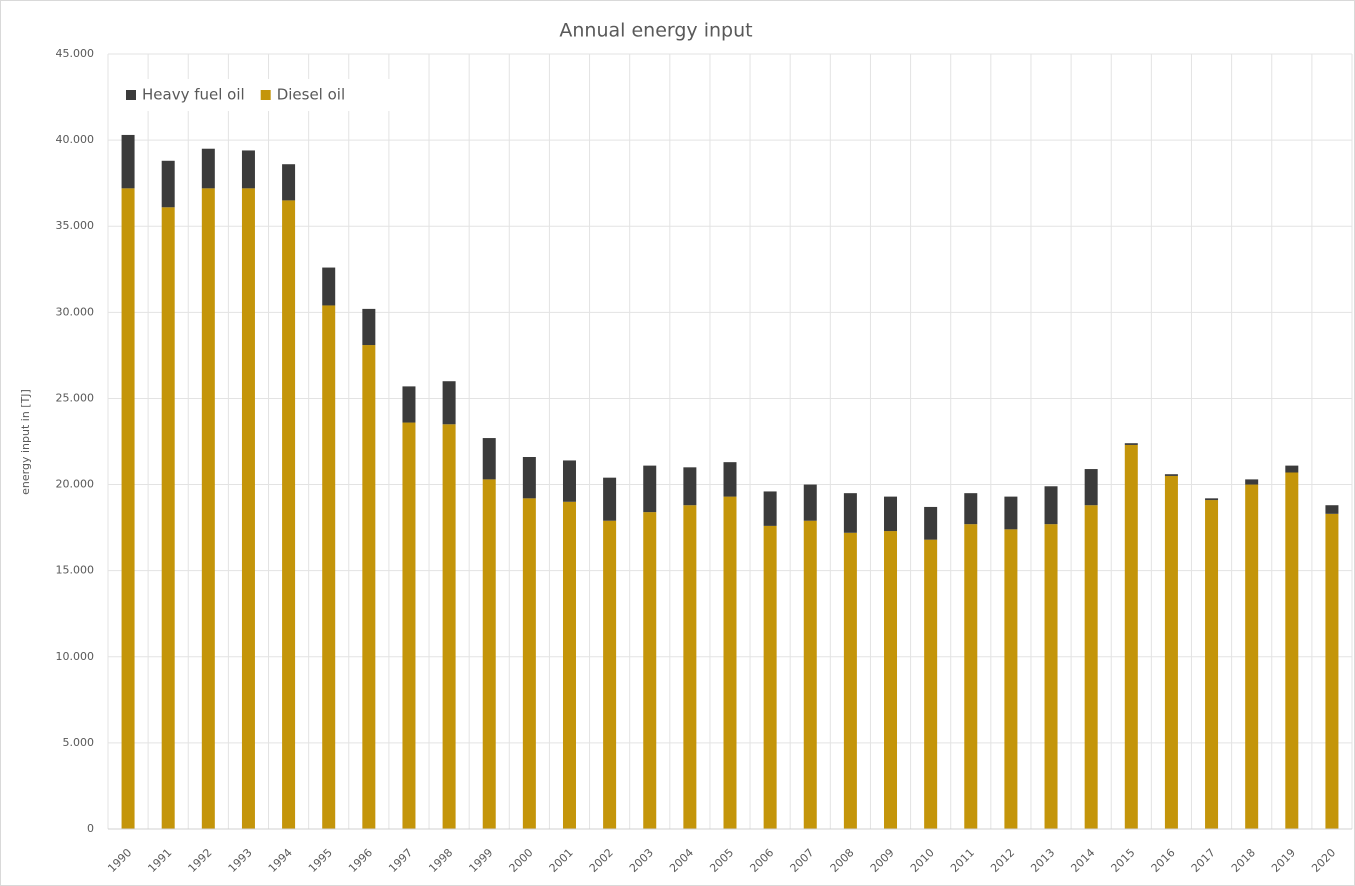  What do you see at coordinates (75, 397) in the screenshot?
I see `y-tick-label: 25.000` at bounding box center [75, 397].